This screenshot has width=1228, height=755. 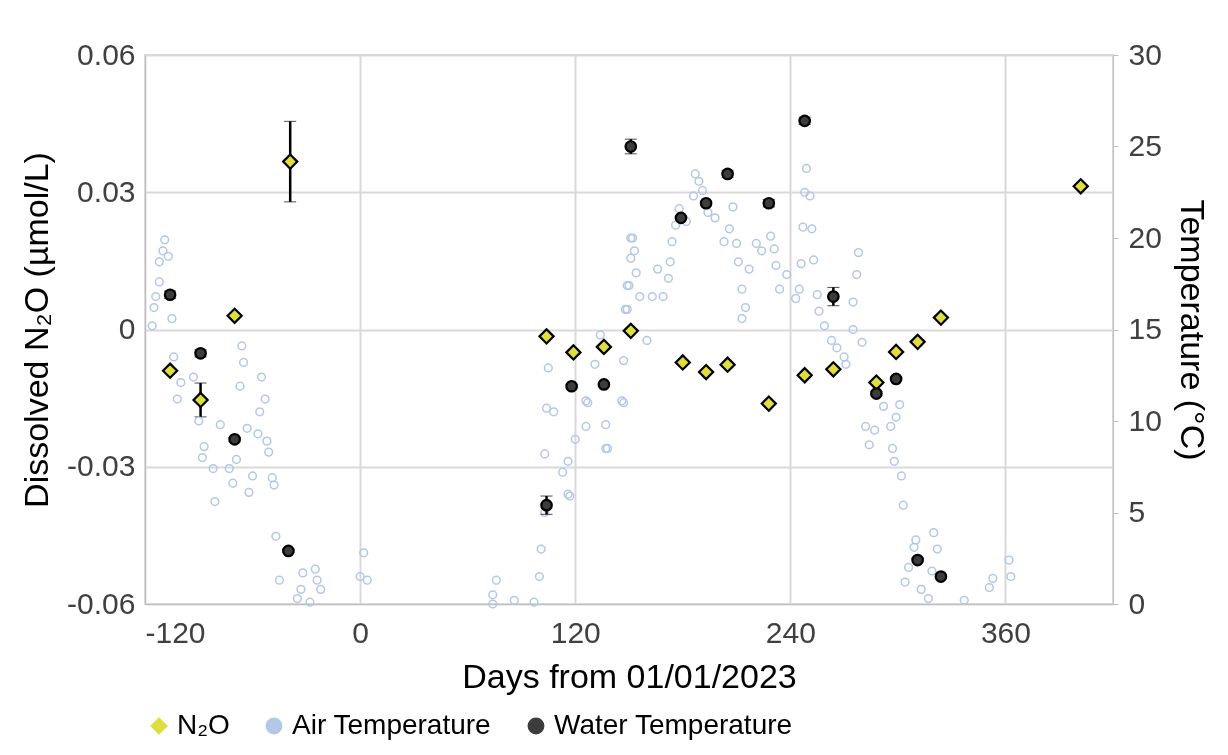 What do you see at coordinates (127, 328) in the screenshot?
I see `y-tick-label: 0` at bounding box center [127, 328].